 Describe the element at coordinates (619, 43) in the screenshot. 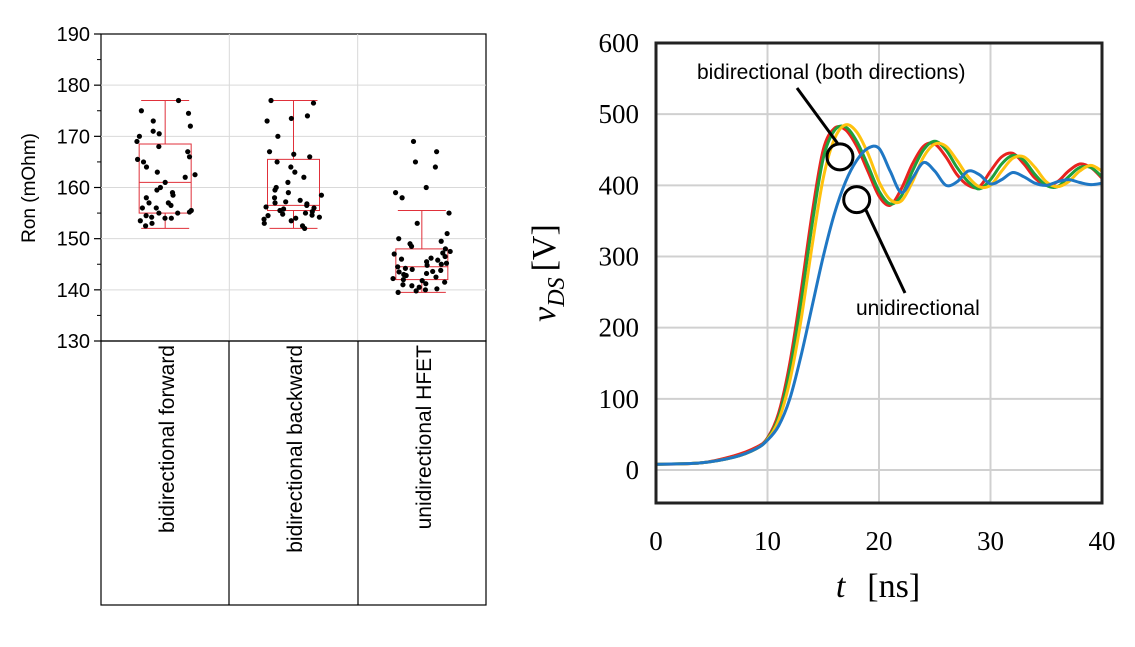

I see `y-tick-label: 600` at that location.